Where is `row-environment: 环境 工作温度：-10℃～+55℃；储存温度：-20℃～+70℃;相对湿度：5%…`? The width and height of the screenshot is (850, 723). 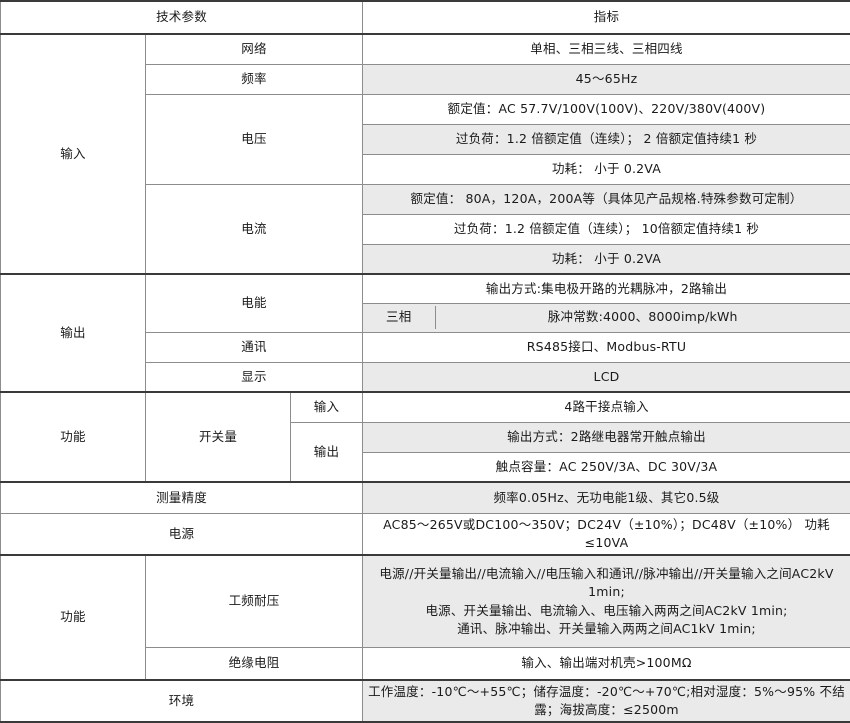
row-environment: 环境 工作温度：-10℃～+55℃；储存温度：-20℃～+70℃;相对湿度：5%… is located at coordinates (425, 701).